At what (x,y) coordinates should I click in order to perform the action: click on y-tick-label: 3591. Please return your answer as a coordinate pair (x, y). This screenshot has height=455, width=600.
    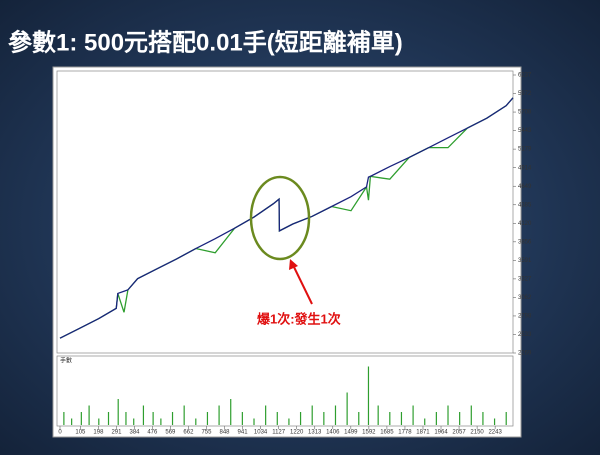
    Looking at the image, I should click on (525, 261).